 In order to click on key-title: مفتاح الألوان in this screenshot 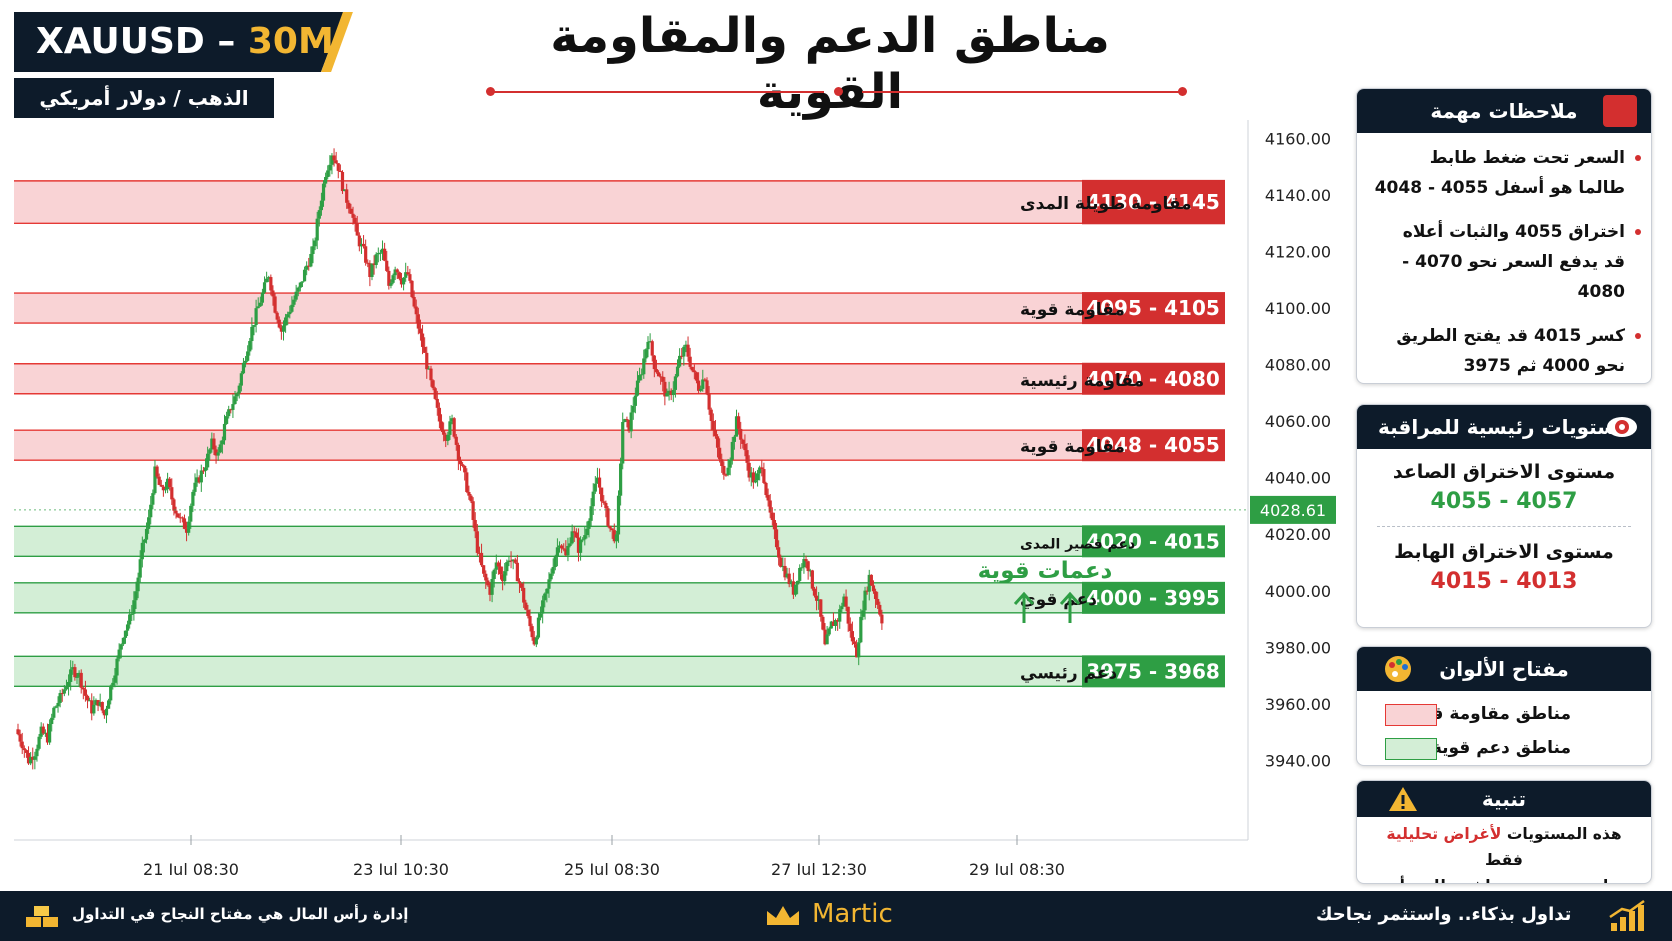, I will do `click(1504, 669)`.